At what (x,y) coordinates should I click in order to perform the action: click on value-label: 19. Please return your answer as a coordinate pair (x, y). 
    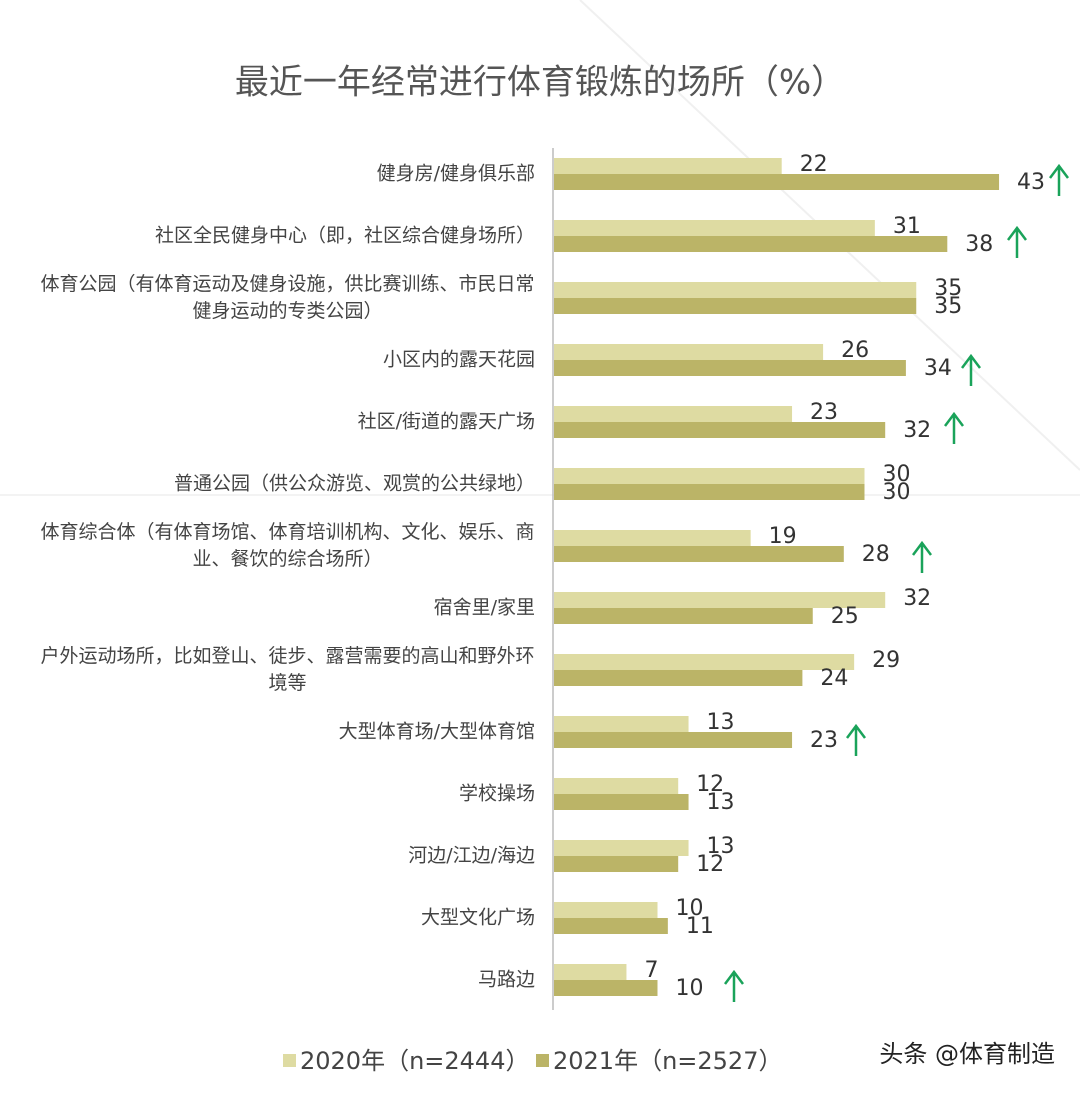
    Looking at the image, I should click on (783, 536).